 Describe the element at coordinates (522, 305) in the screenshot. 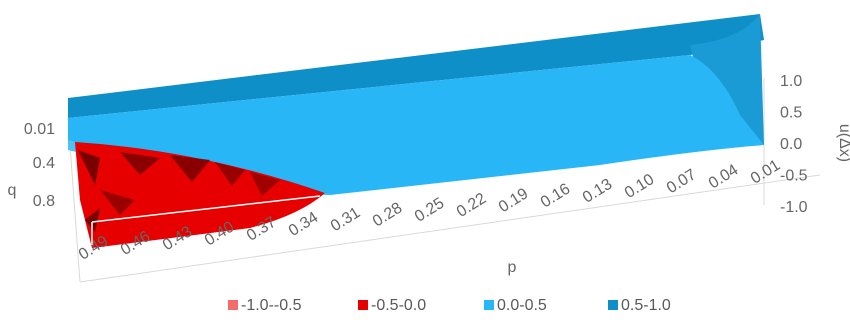

I see `legend-label: 0.0-0.5` at that location.